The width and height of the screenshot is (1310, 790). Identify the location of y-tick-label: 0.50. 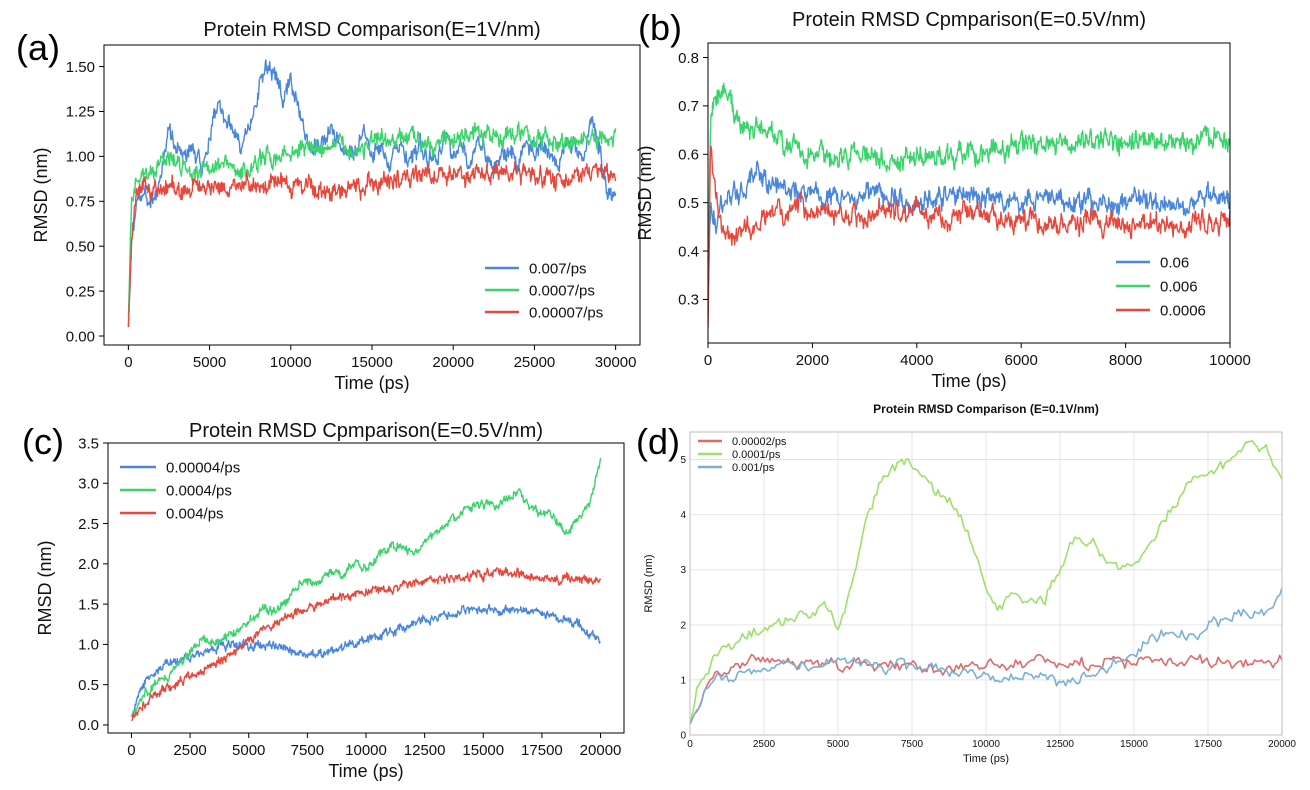
(80, 246).